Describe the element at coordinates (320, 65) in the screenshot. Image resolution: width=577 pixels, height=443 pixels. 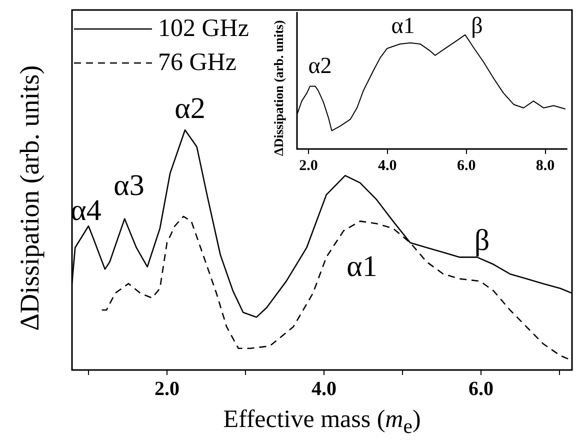
I see `annotation: α2` at that location.